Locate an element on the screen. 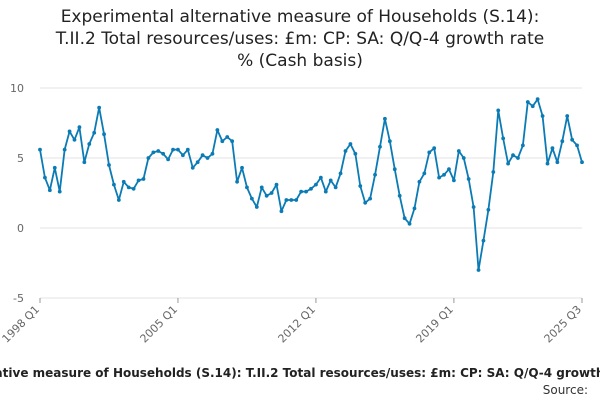 Image resolution: width=600 pixels, height=400 pixels. y-tick-label: 5 is located at coordinates (20, 158).